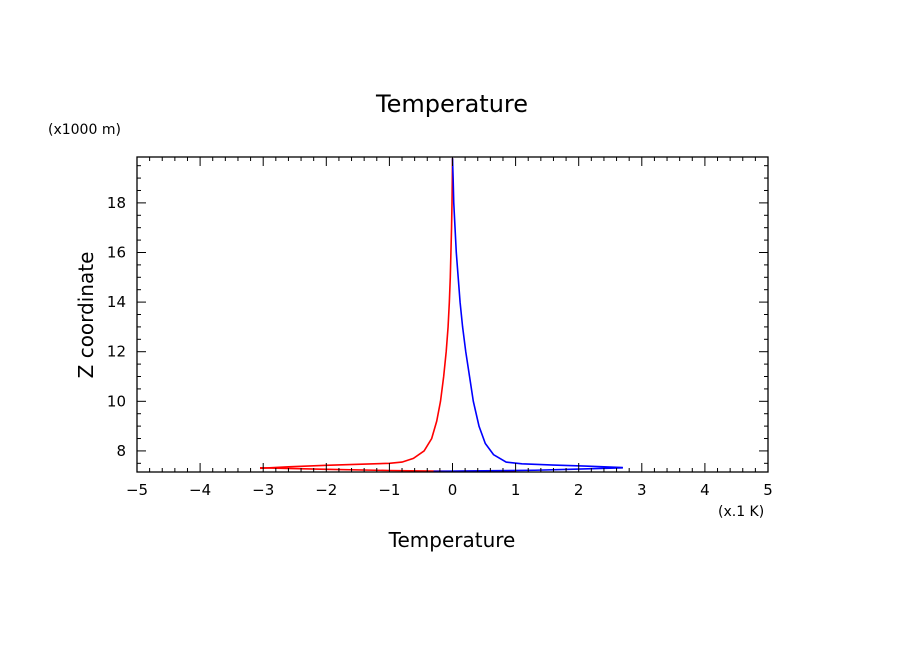 This screenshot has width=904, height=654. What do you see at coordinates (86, 315) in the screenshot?
I see `y-axis-label: Z coordinate` at bounding box center [86, 315].